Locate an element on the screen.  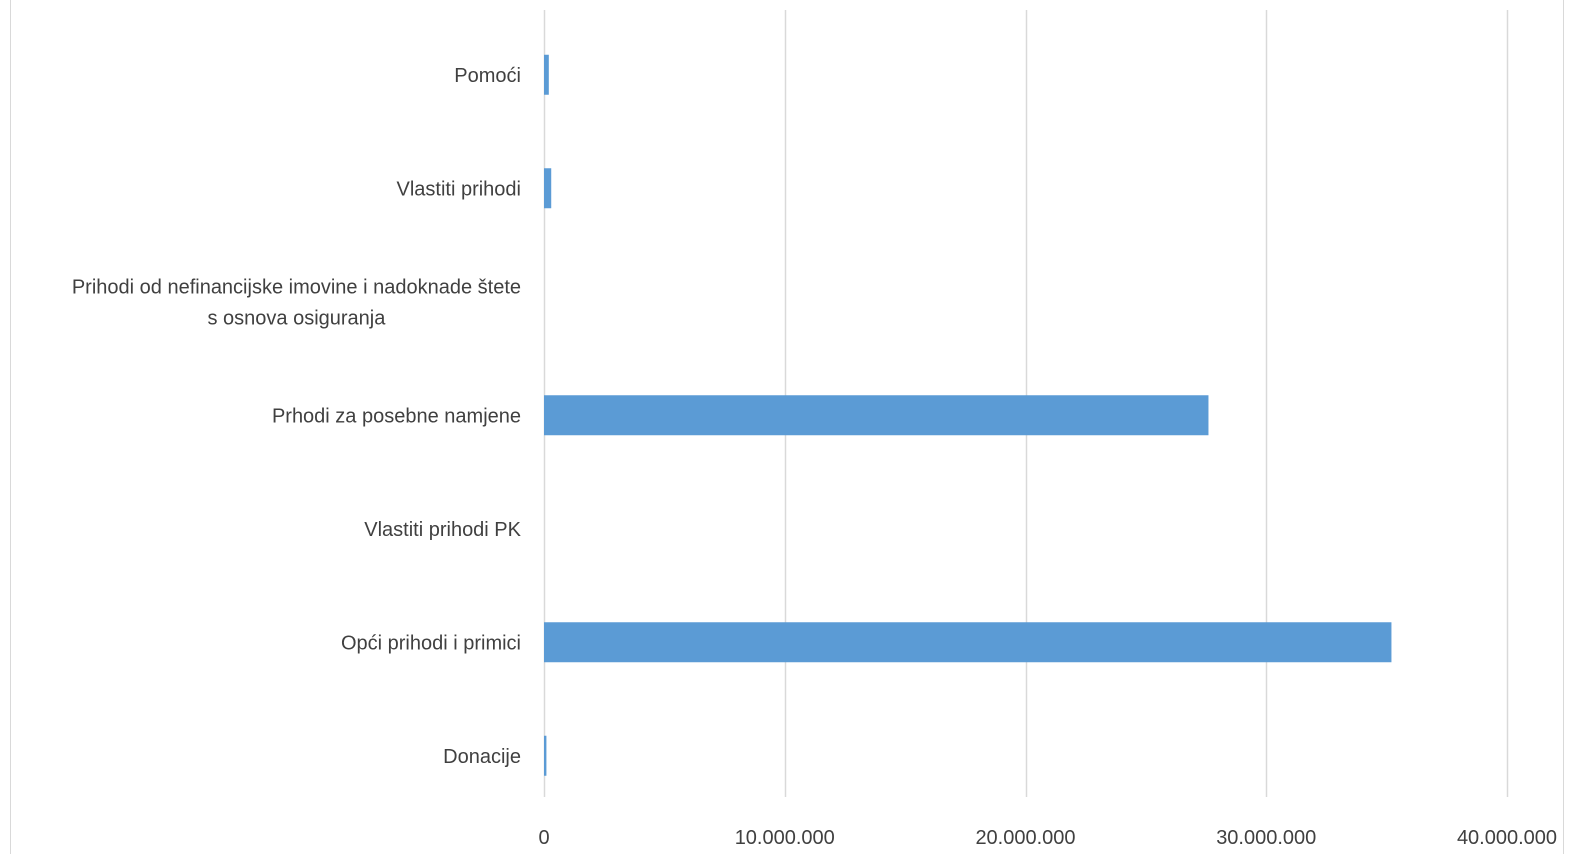
category-label: Prhodi za posebne namjene is located at coordinates (396, 416).